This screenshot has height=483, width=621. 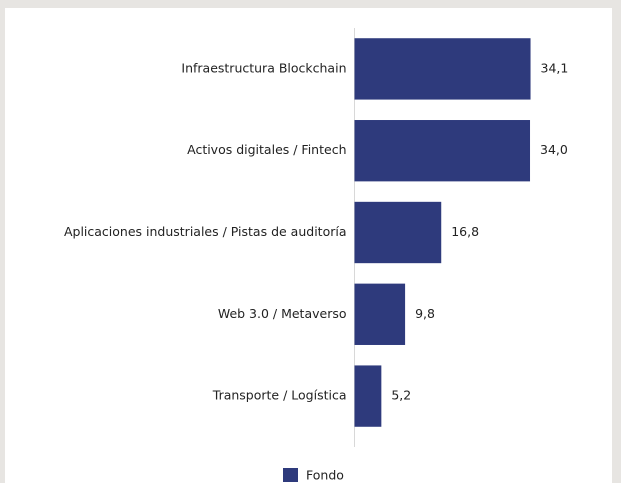 What do you see at coordinates (282, 313) in the screenshot?
I see `y-tick-label: Web 3.0 / Metaverso` at bounding box center [282, 313].